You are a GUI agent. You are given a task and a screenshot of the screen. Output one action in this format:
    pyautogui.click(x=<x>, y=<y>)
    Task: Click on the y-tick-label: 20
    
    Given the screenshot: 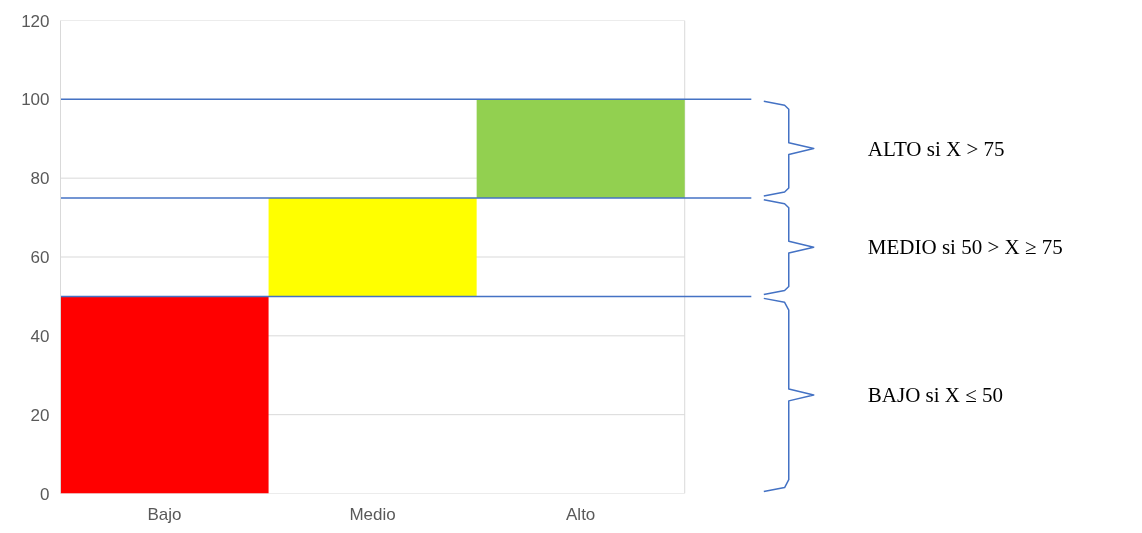 What is the action you would take?
    pyautogui.click(x=40, y=415)
    